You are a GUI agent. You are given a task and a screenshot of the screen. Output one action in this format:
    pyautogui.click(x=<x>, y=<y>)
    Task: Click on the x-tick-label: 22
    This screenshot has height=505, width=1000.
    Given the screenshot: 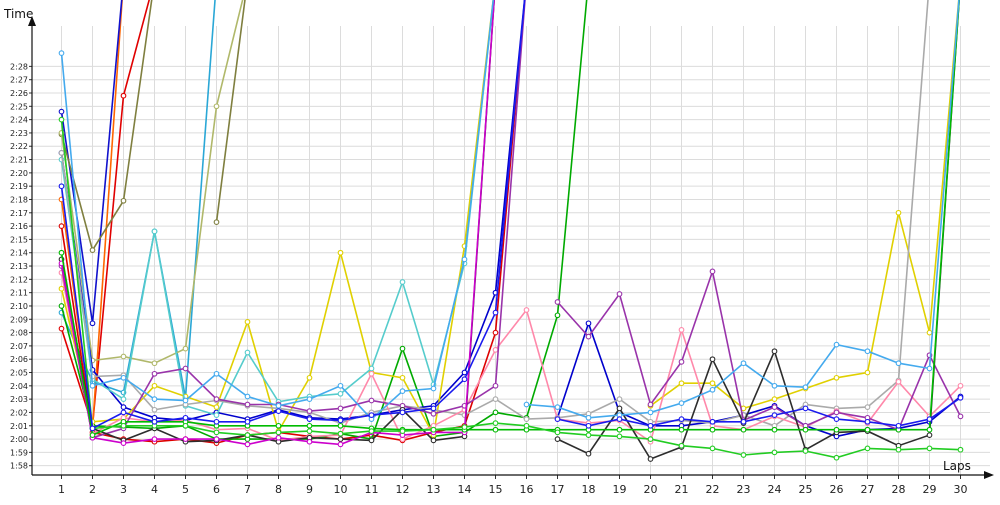 What is the action you would take?
    pyautogui.click(x=713, y=489)
    